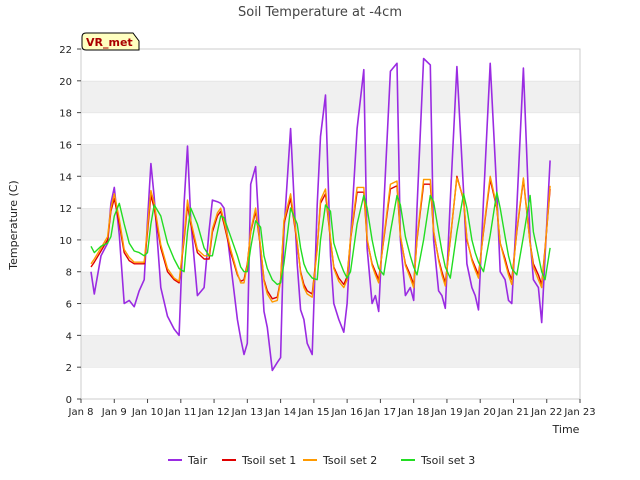 This screenshot has height=480, width=640. I want to click on x-tick-label: Jan 21, so click(513, 412).